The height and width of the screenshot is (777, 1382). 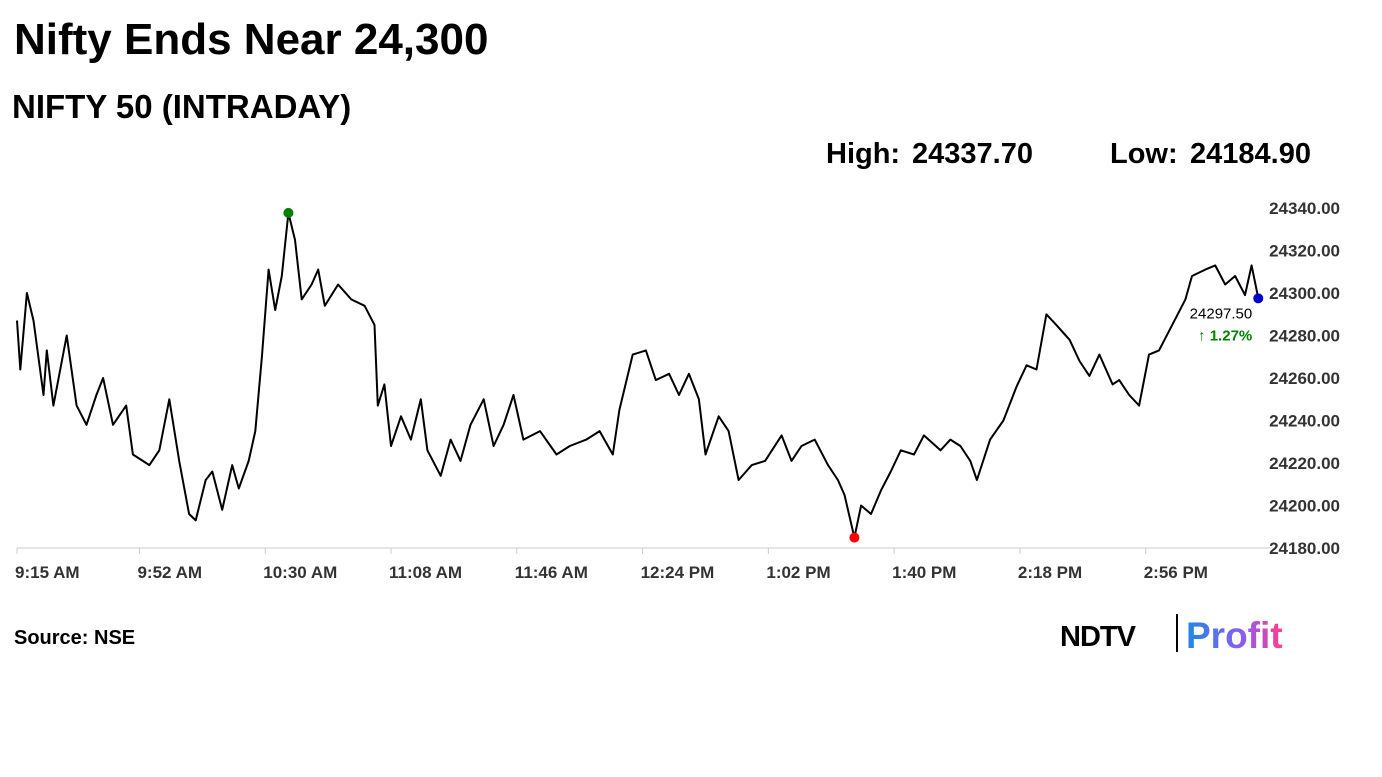 What do you see at coordinates (1304, 421) in the screenshot?
I see `y-tick-label: 24240.00` at bounding box center [1304, 421].